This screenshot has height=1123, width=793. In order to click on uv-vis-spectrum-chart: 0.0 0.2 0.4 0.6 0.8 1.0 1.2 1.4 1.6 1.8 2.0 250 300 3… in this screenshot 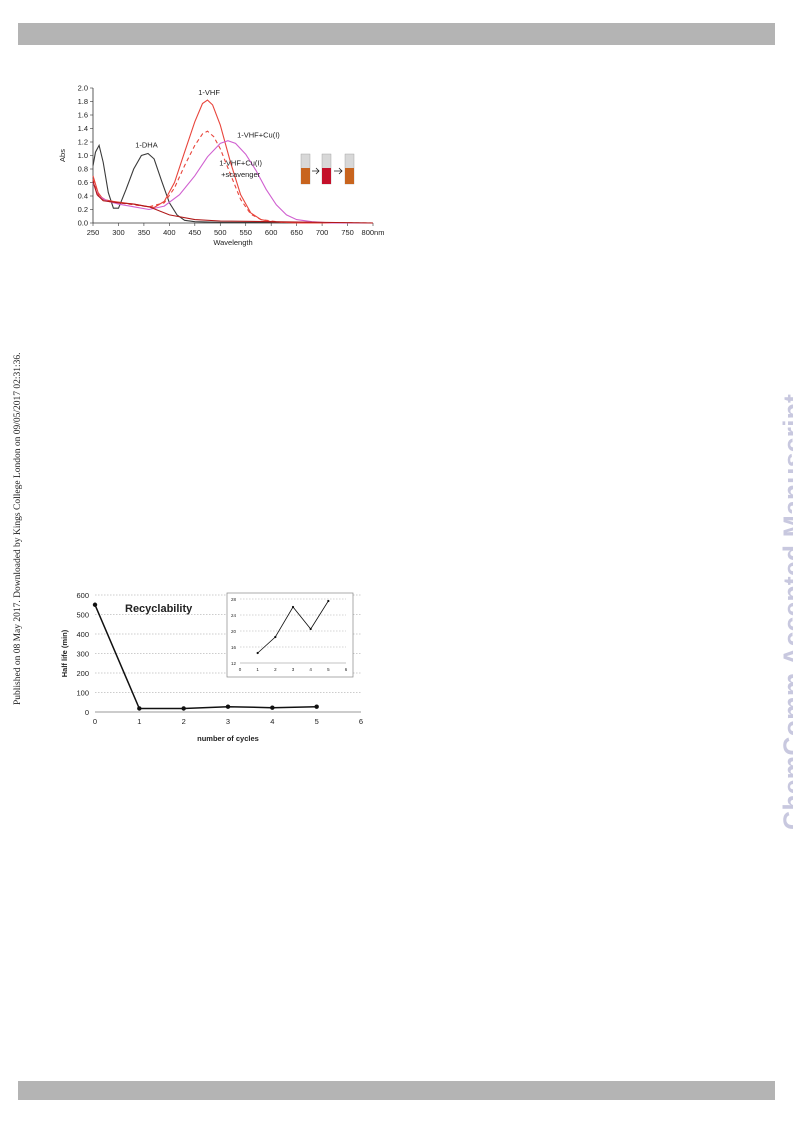, I will do `click(221, 166)`.